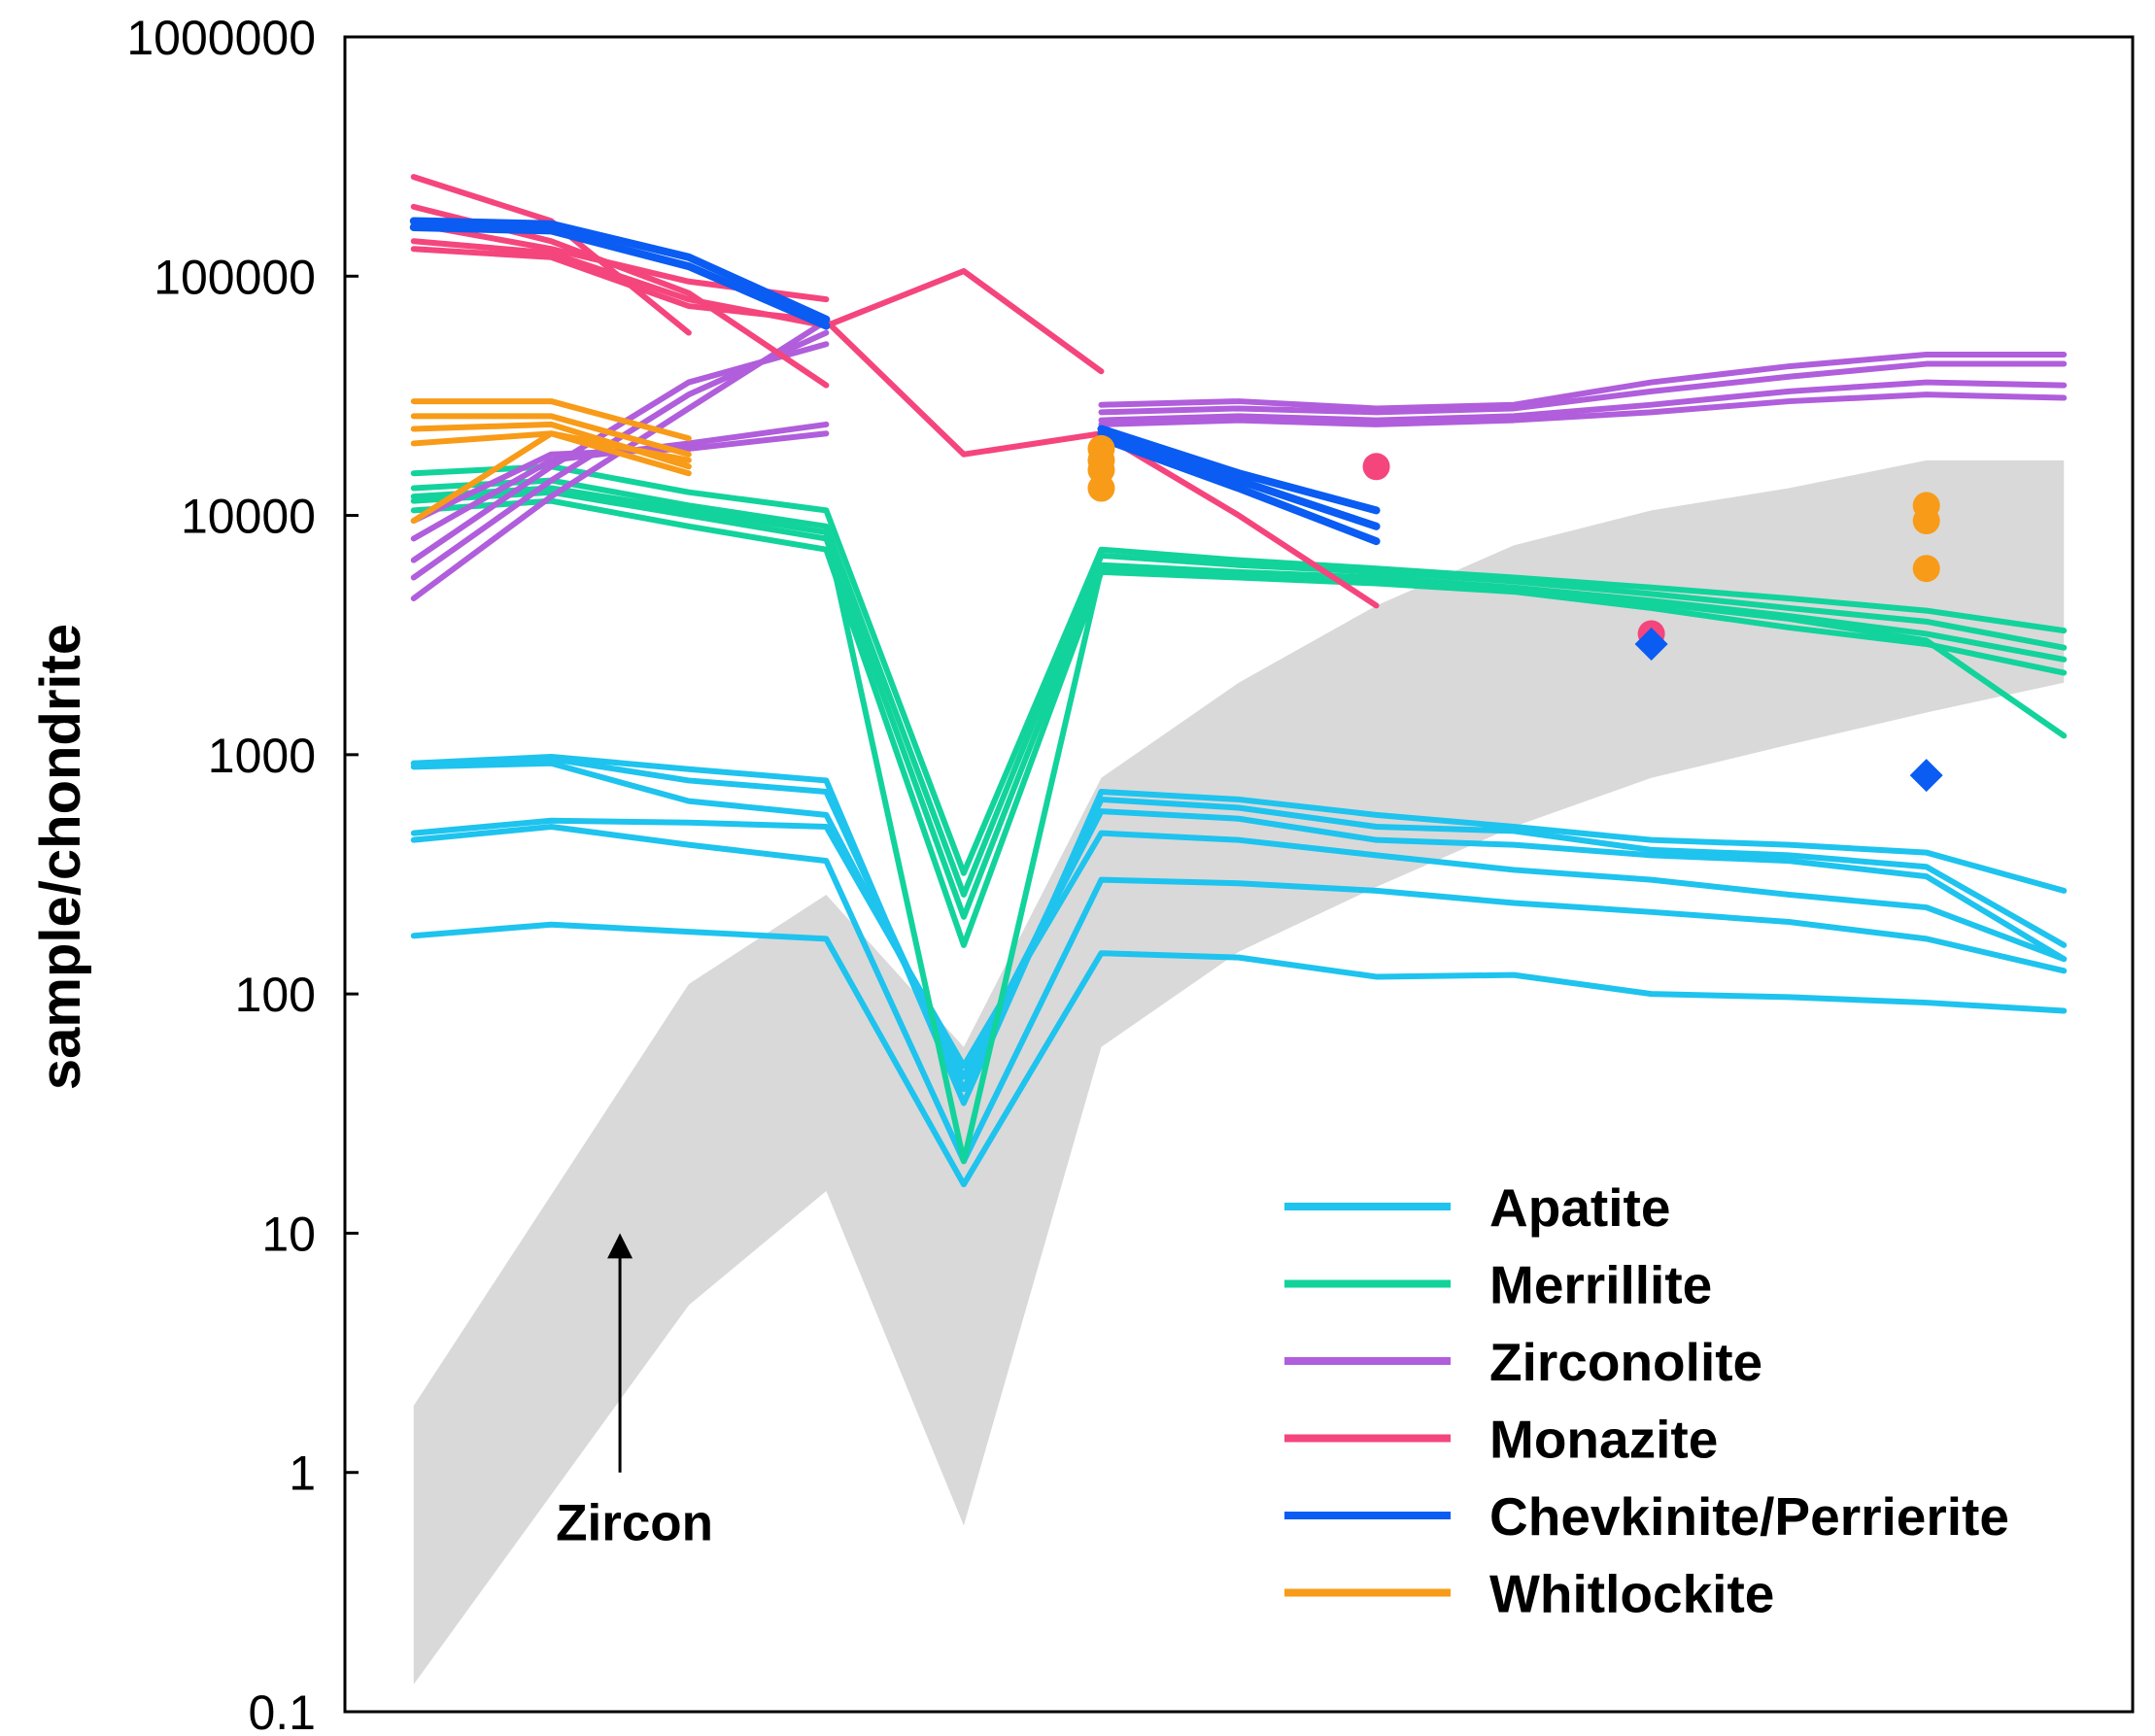  Describe the element at coordinates (1625, 1362) in the screenshot. I see `legend-label-zirconolite: Zirconolite` at that location.